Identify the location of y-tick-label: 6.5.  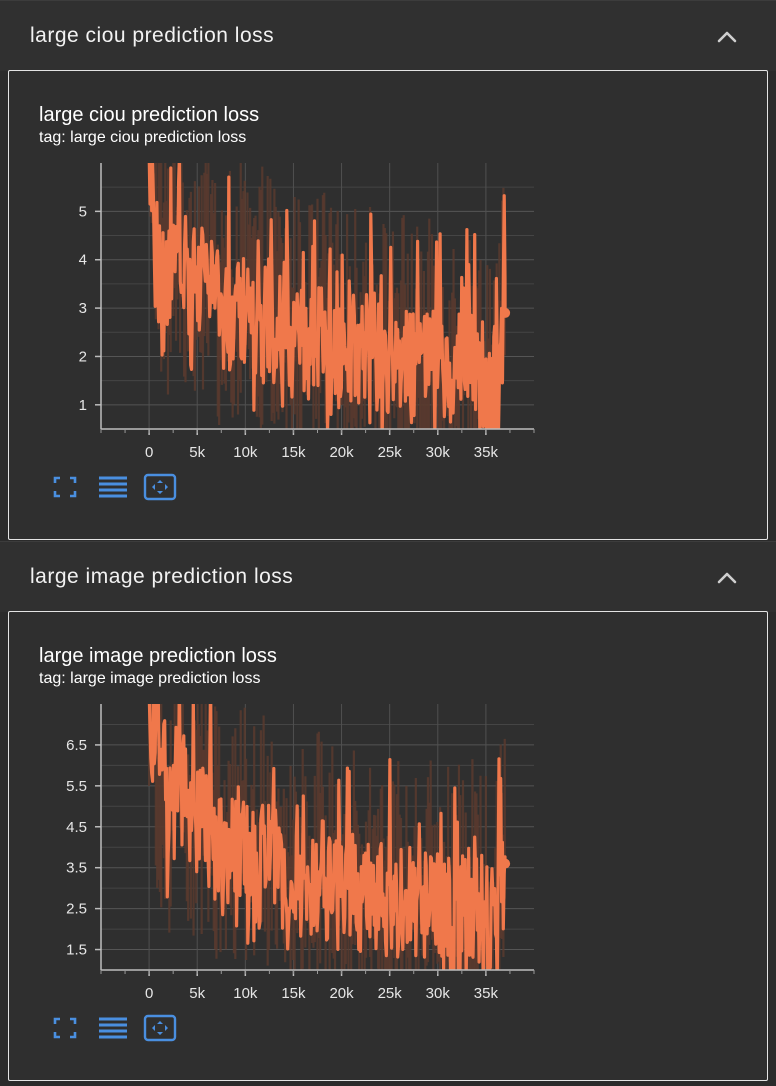
(76, 745).